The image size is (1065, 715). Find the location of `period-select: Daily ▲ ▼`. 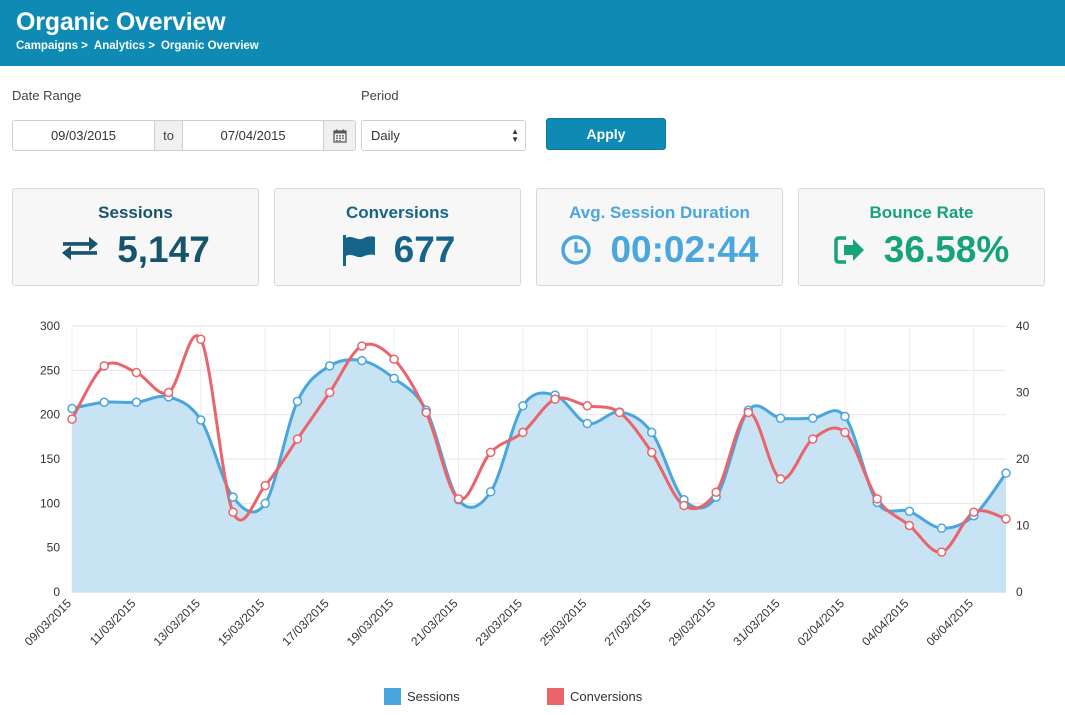

period-select: Daily ▲ ▼ is located at coordinates (443, 135).